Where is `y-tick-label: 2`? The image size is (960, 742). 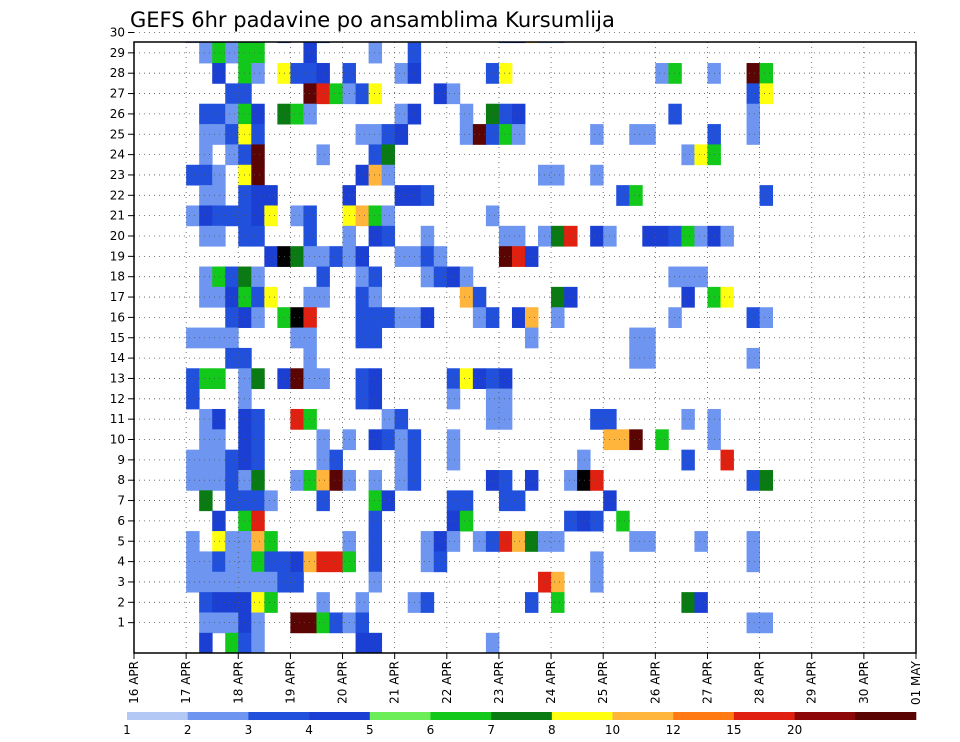
y-tick-label: 2 is located at coordinates (121, 602).